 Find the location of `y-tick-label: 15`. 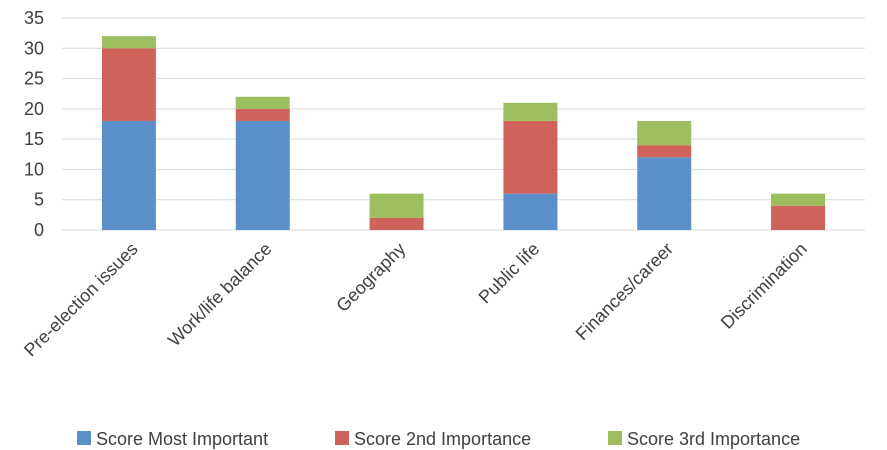

y-tick-label: 15 is located at coordinates (34, 139).